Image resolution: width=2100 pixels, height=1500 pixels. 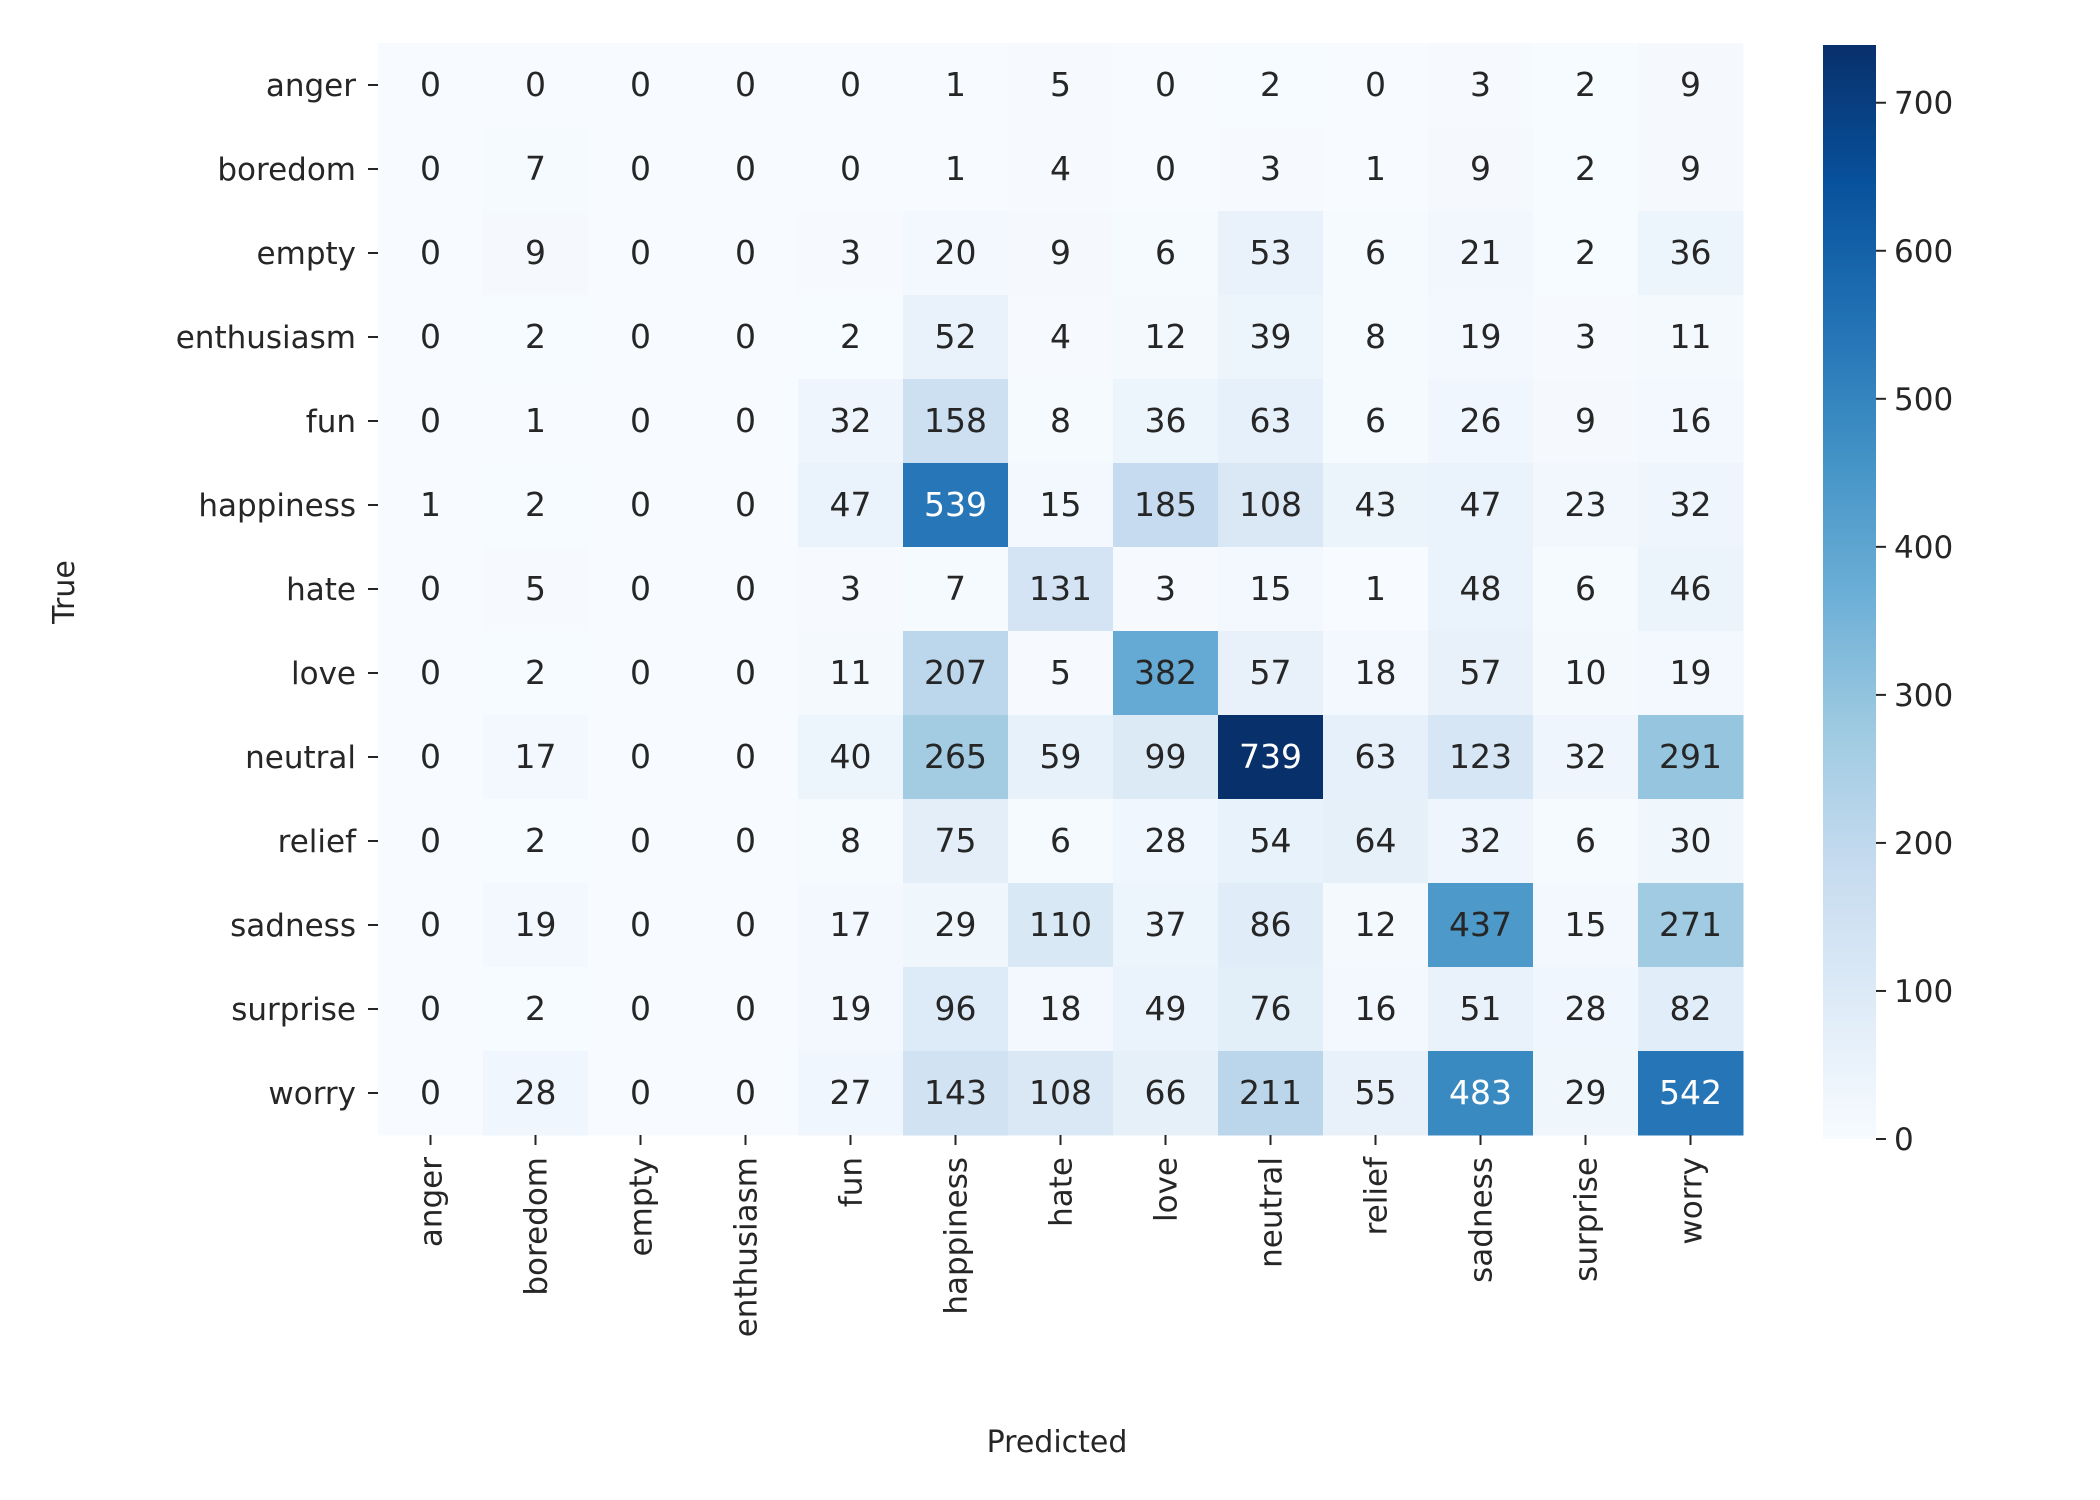 I want to click on cell-value-label: 59, so click(x=1061, y=756).